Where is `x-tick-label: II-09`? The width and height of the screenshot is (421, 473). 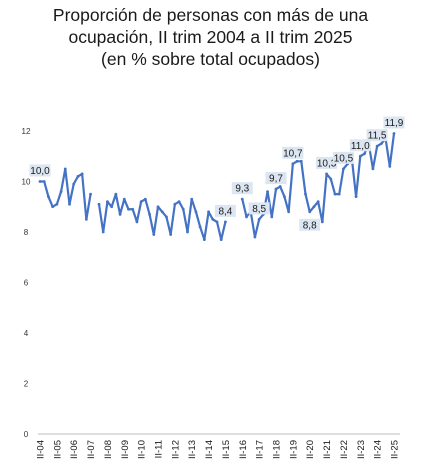 x-tick-label: II-09 is located at coordinates (125, 449).